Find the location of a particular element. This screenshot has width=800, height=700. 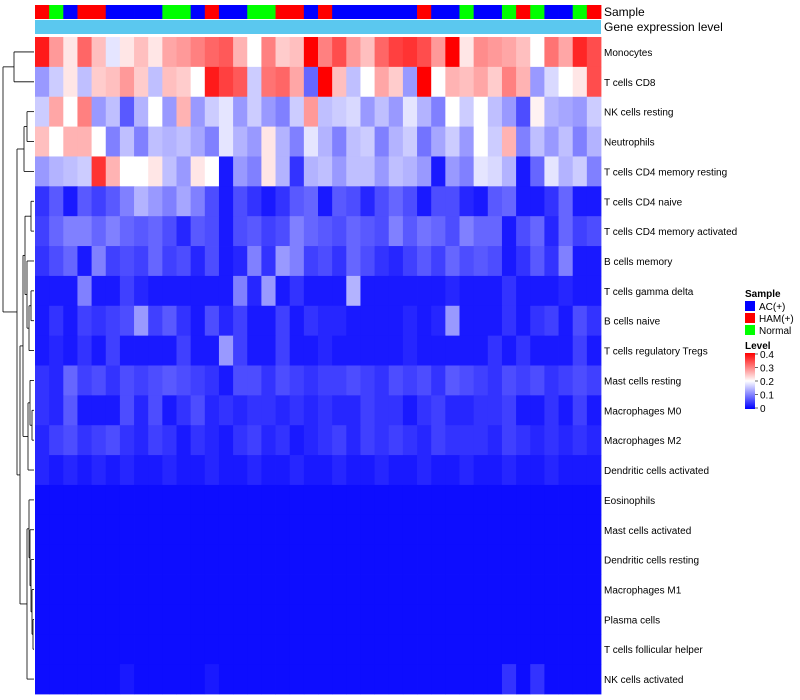

row-label: Eosinophils is located at coordinates (629, 501).